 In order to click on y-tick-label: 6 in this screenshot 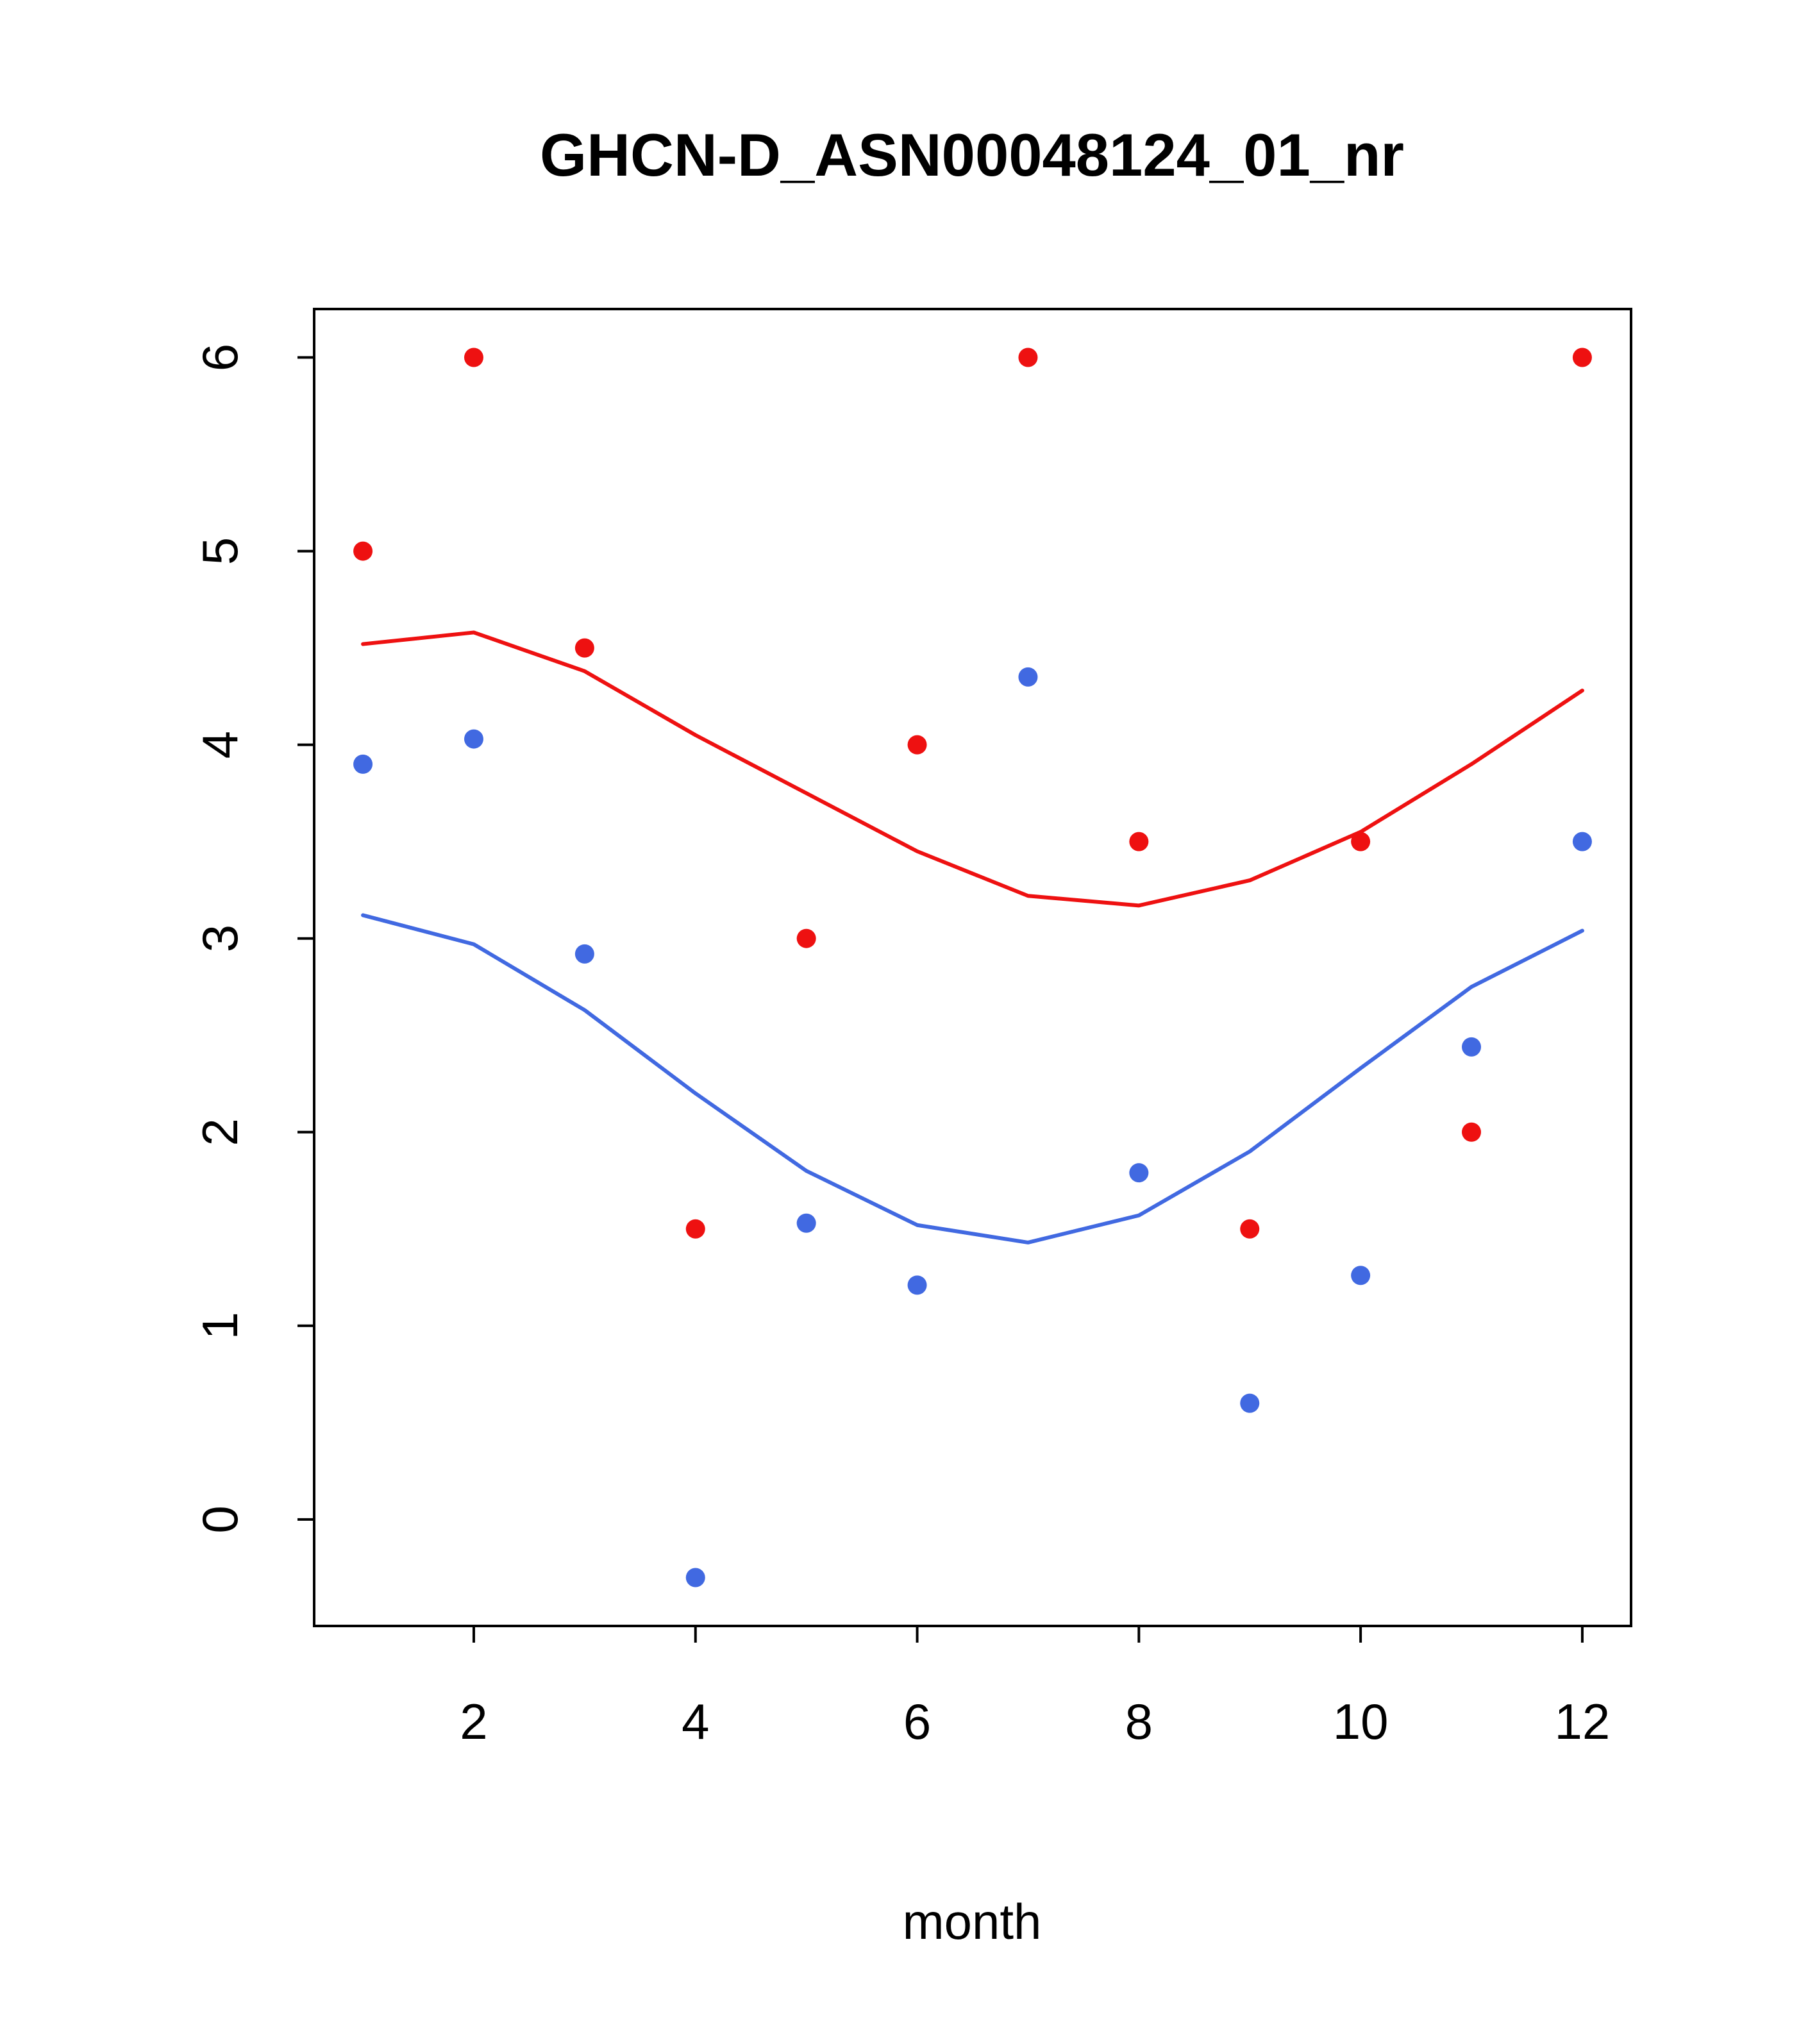, I will do `click(220, 358)`.